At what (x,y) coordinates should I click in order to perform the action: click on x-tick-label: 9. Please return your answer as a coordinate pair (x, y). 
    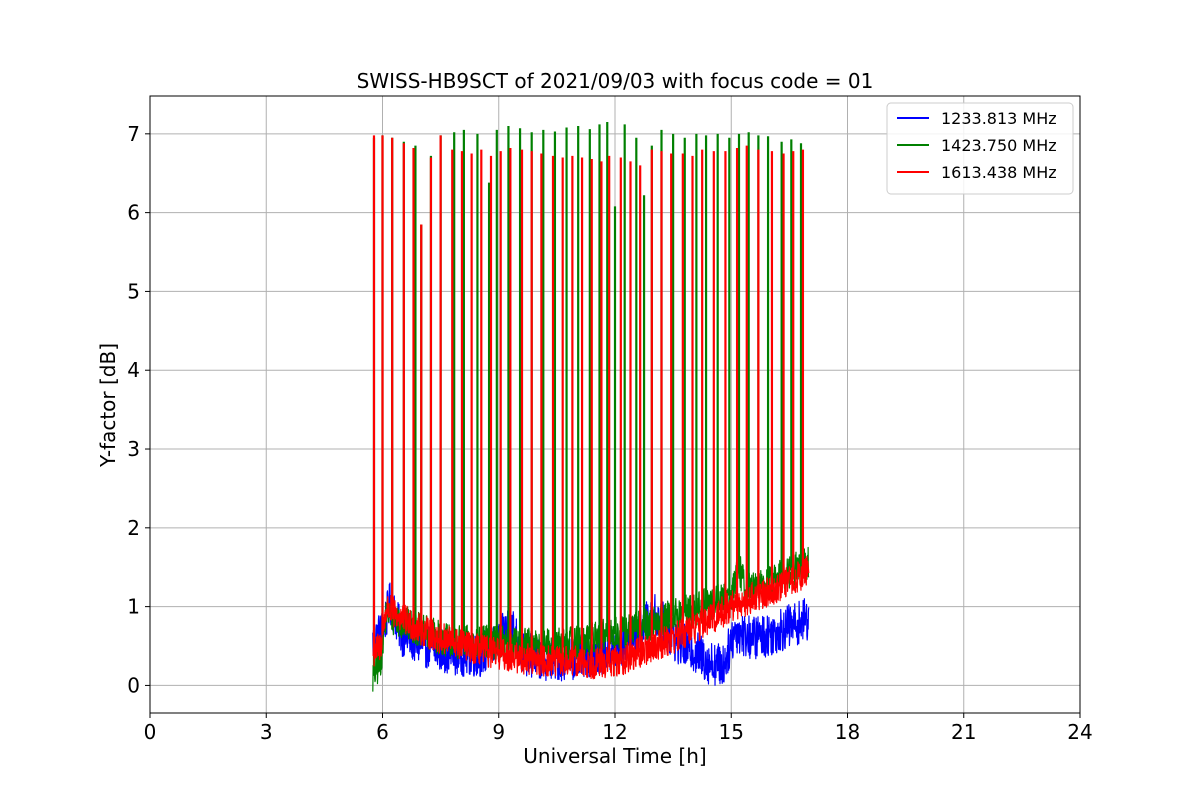
    Looking at the image, I should click on (498, 732).